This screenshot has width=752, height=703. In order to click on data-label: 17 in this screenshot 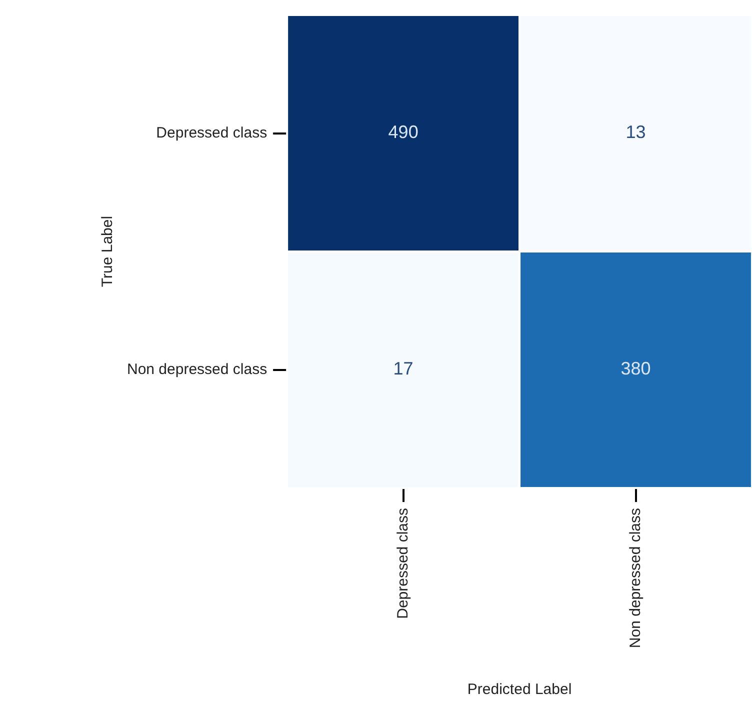, I will do `click(403, 368)`.